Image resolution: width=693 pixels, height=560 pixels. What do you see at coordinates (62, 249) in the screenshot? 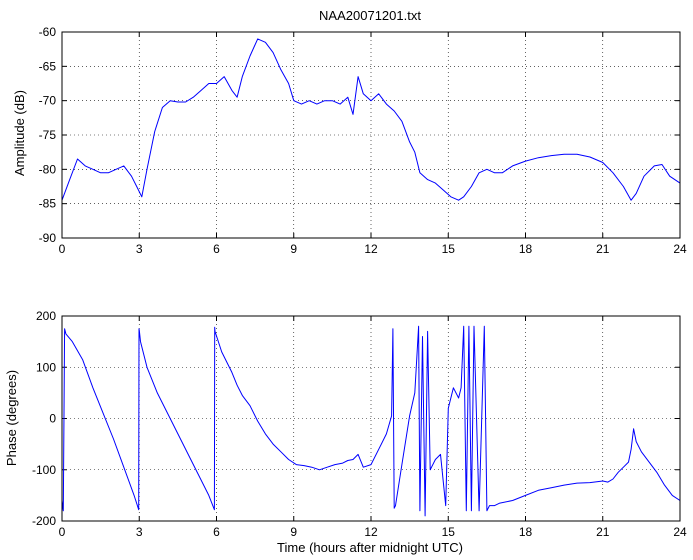
I see `amplitude-x-tick-label: 0` at bounding box center [62, 249].